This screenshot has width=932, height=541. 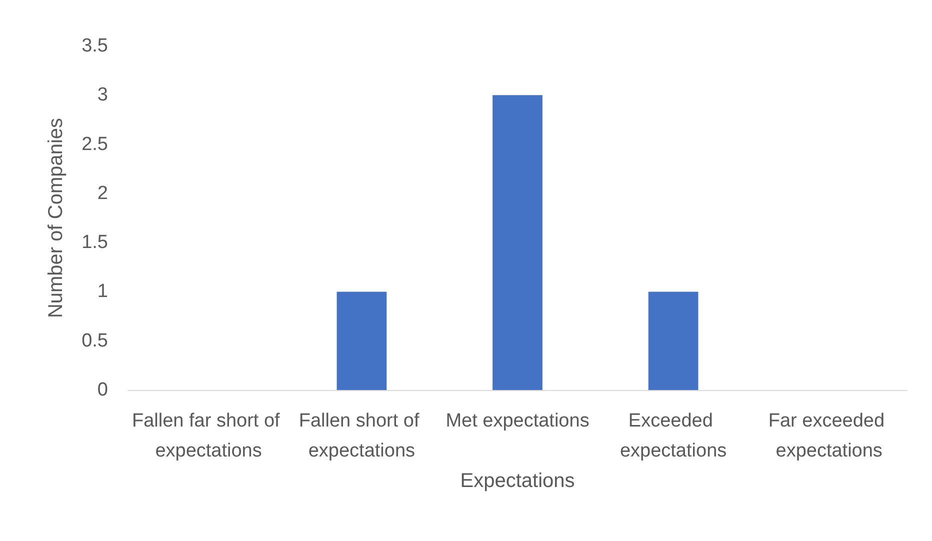 I want to click on y-tick-label: 3, so click(x=102, y=95).